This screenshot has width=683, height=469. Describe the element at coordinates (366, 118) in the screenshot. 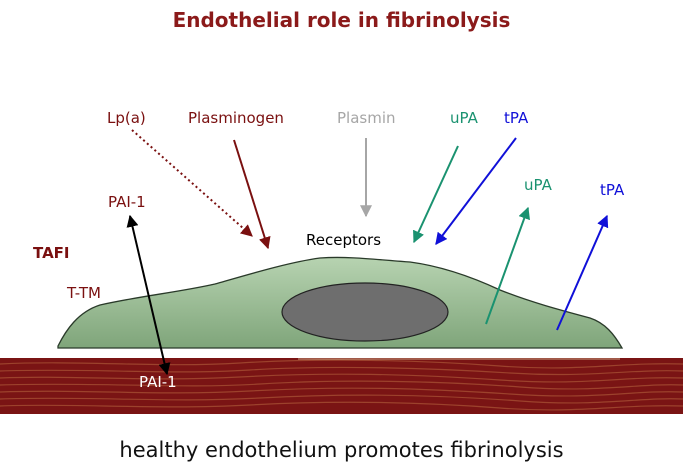

I see `label-plasmin: Plasmin` at that location.